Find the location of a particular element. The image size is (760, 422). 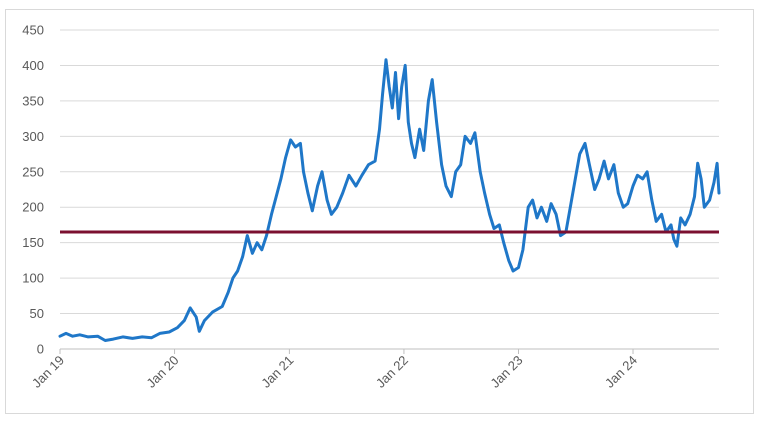

x-tick-label: Jan 19 is located at coordinates (48, 372).